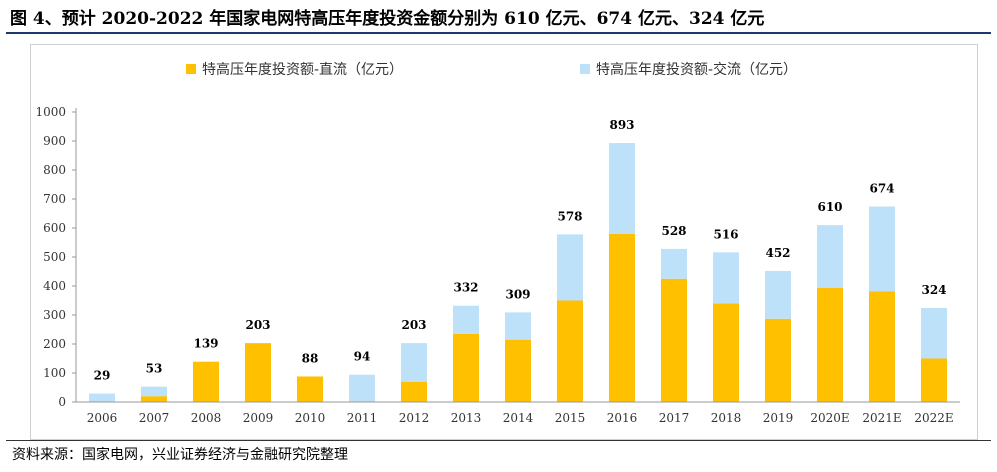  I want to click on bar-ac-2012, so click(414, 362).